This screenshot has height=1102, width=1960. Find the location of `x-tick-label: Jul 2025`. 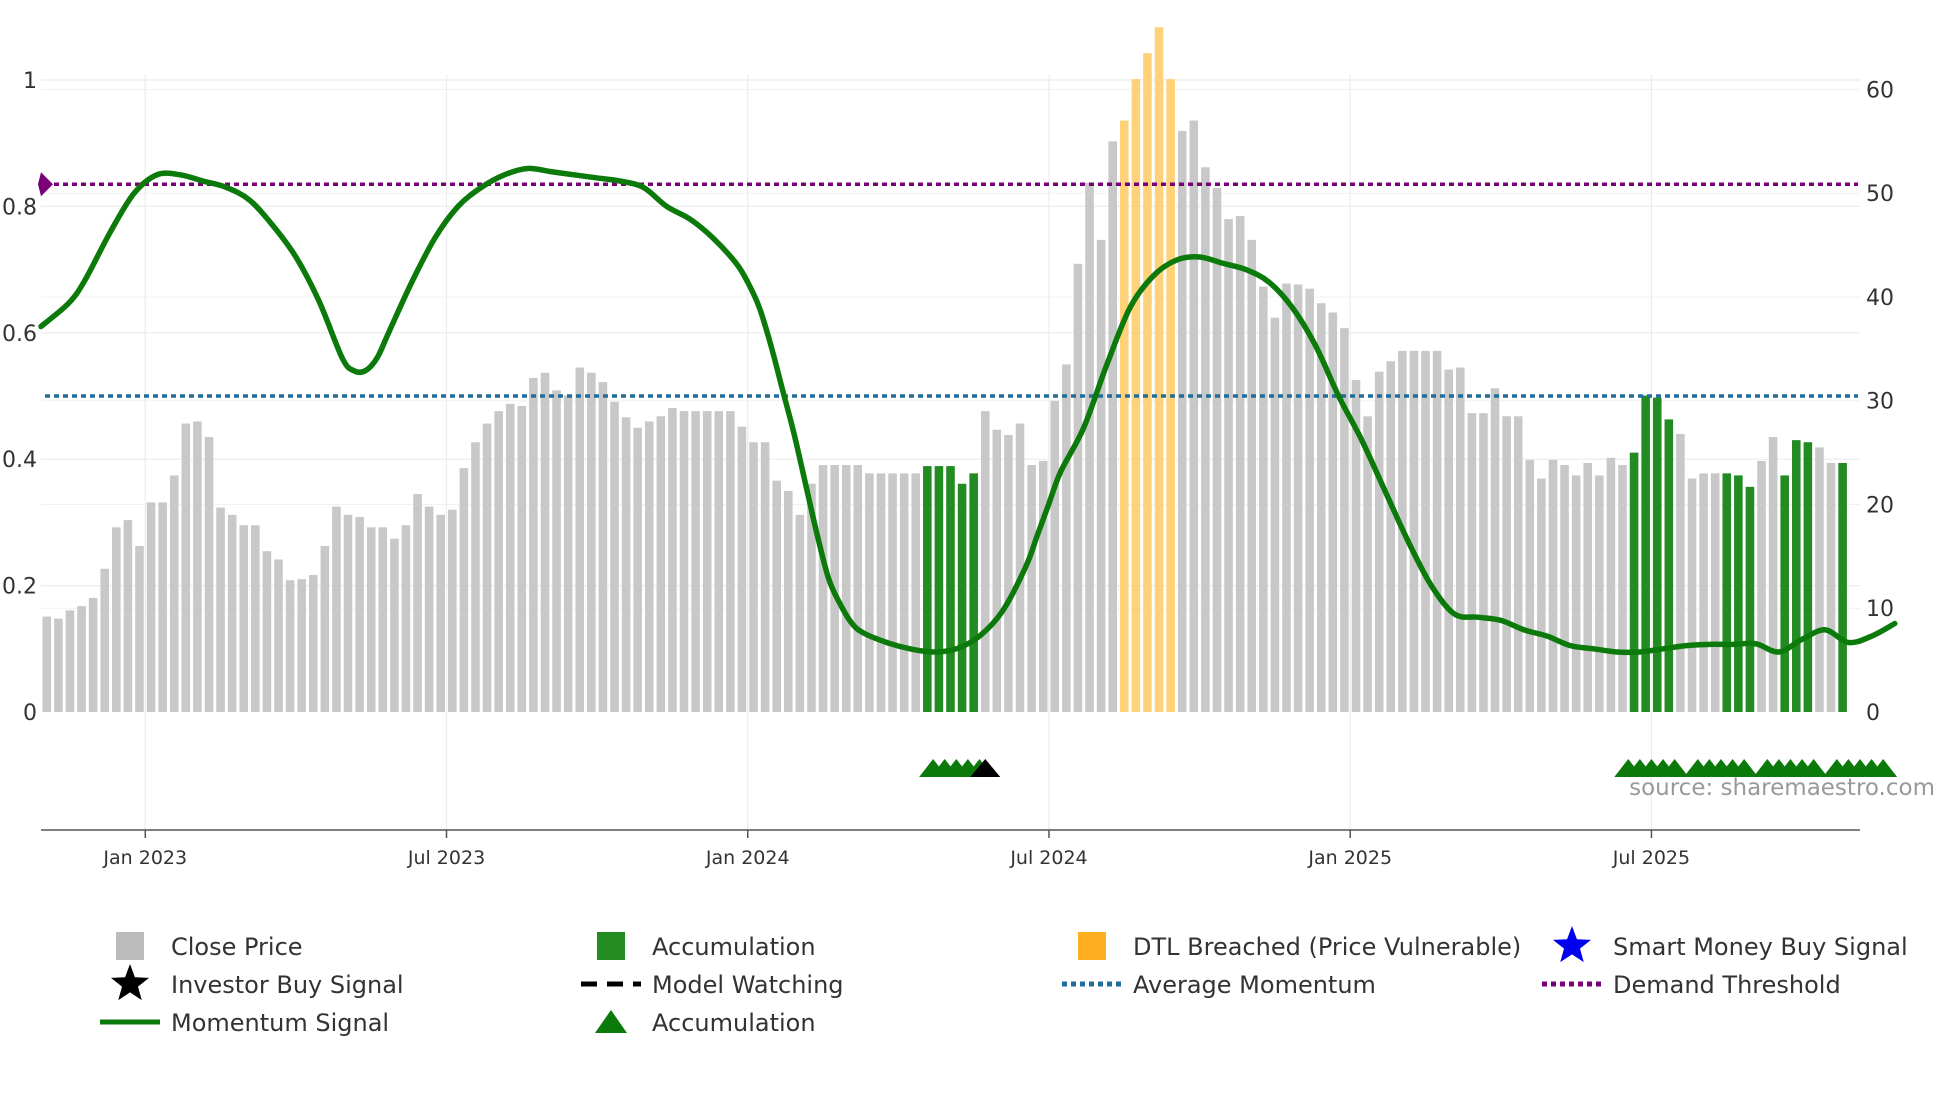

x-tick-label: Jul 2025 is located at coordinates (1651, 858).